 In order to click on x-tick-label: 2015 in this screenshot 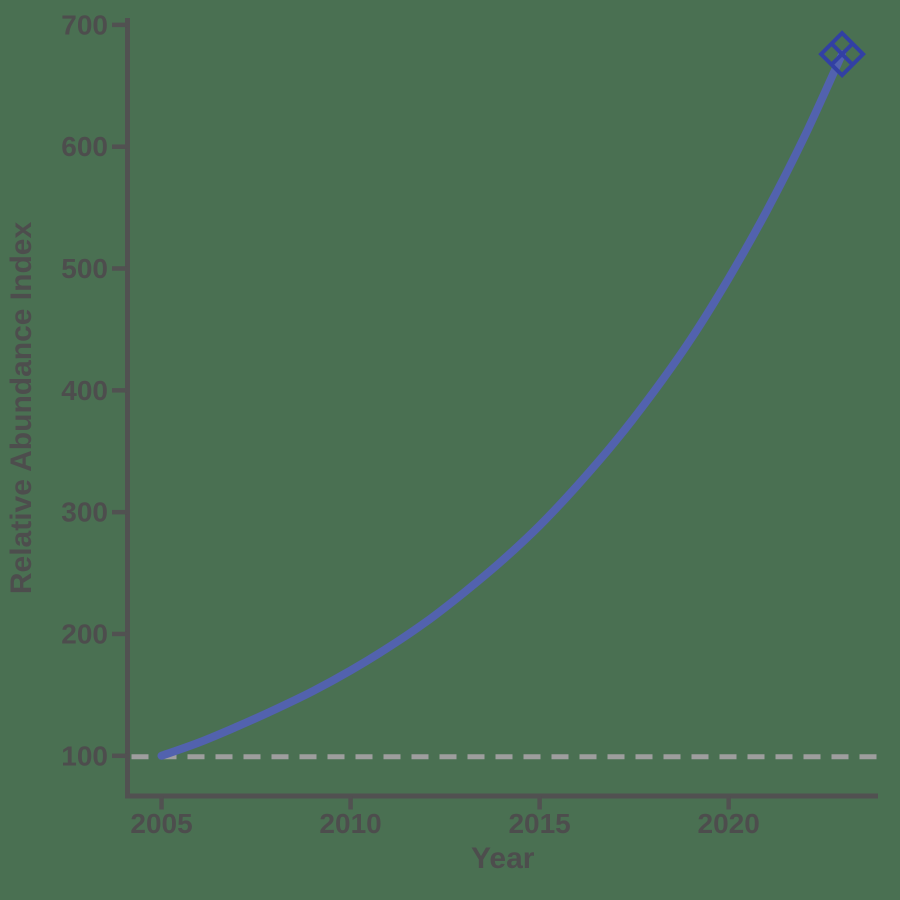, I will do `click(539, 823)`.